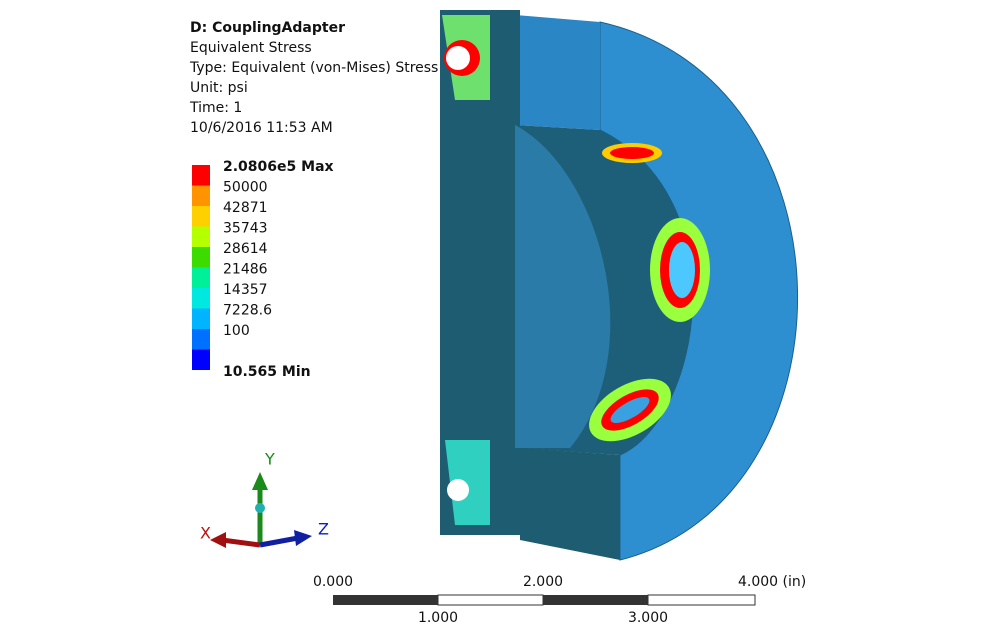  What do you see at coordinates (648, 618) in the screenshot?
I see `scale-label: 3.000` at bounding box center [648, 618].